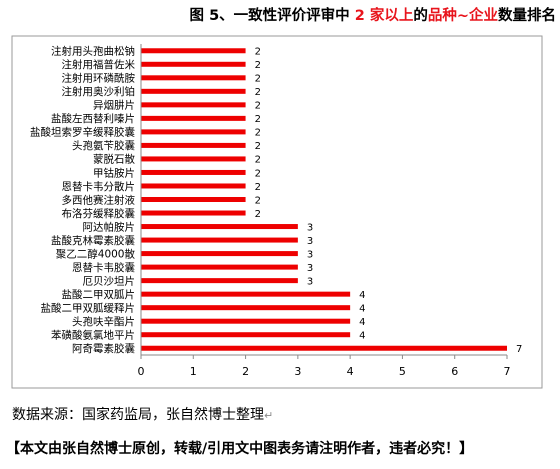 The height and width of the screenshot is (469, 560). I want to click on chart-title: 图 5、一致性评价评审中 2 家以上的品种~企业数量排名, so click(278, 14).